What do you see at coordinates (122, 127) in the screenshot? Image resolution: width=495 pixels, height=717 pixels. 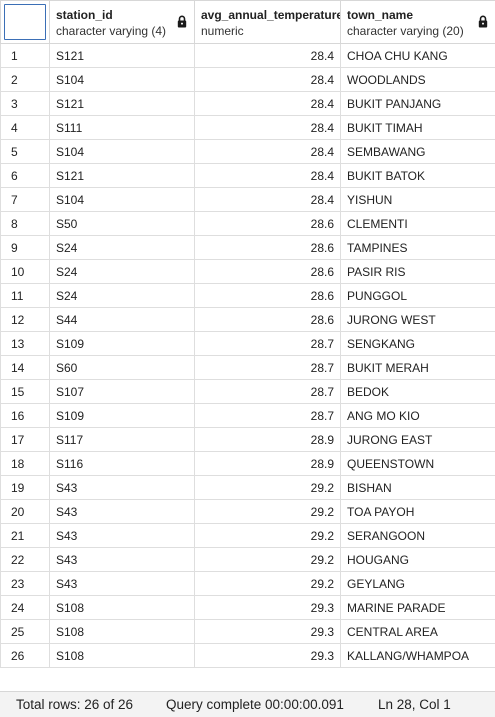 I see `cell-station-id: S111` at bounding box center [122, 127].